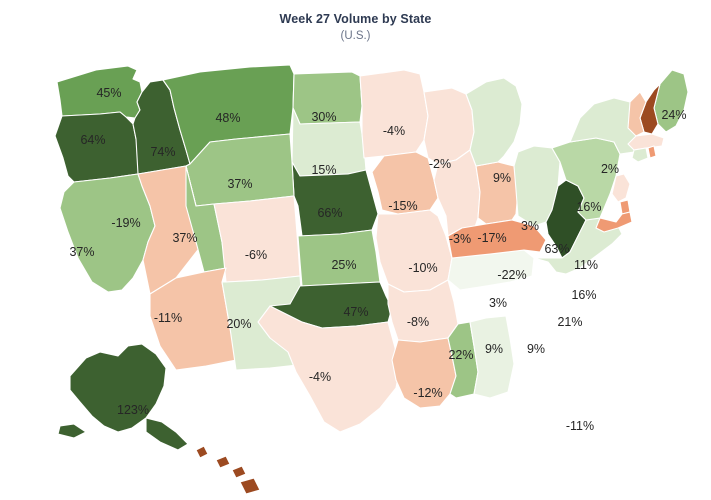 This screenshot has height=500, width=711. Describe the element at coordinates (327, 98) in the screenshot. I see `state-nd: North Dakota 30%` at that location.